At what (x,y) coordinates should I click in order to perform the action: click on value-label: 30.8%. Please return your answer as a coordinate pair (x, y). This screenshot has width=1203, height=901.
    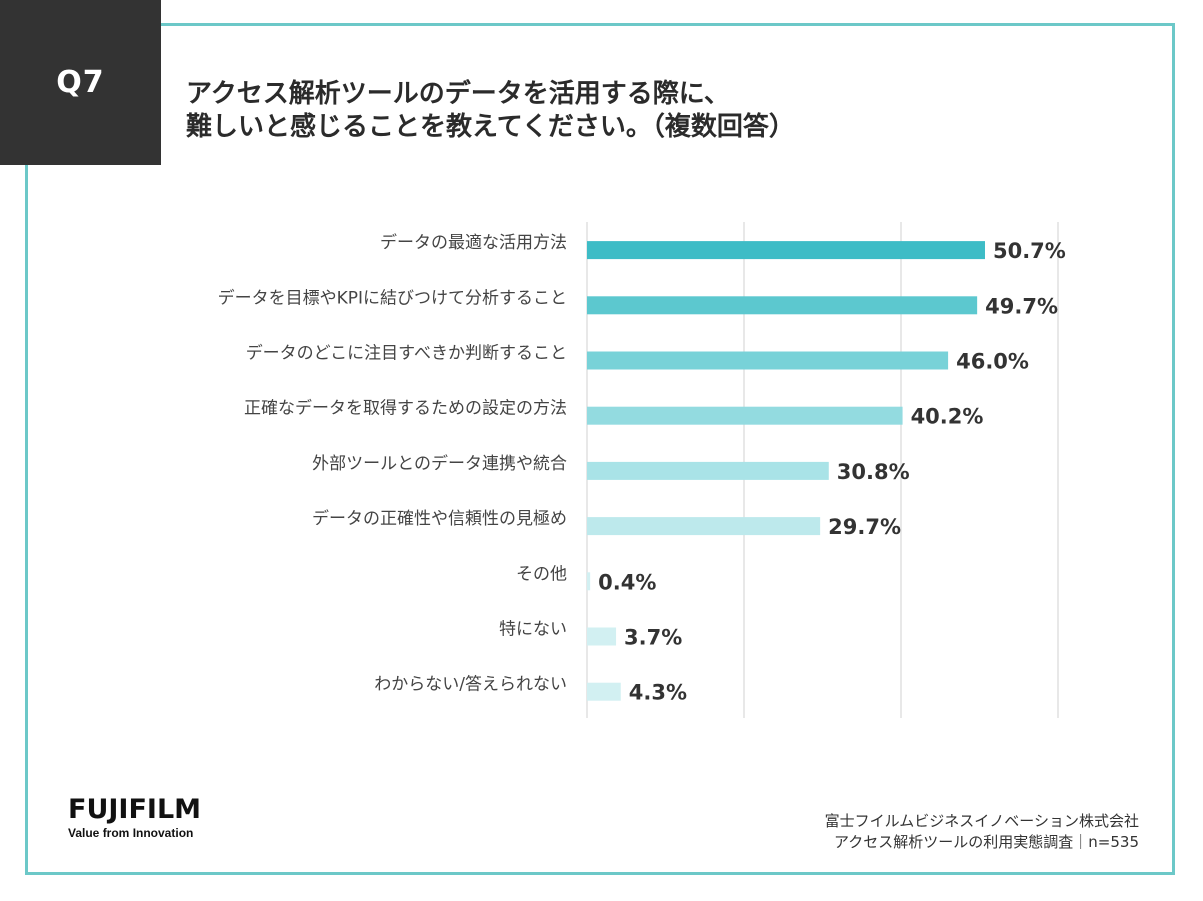
    Looking at the image, I should click on (873, 472).